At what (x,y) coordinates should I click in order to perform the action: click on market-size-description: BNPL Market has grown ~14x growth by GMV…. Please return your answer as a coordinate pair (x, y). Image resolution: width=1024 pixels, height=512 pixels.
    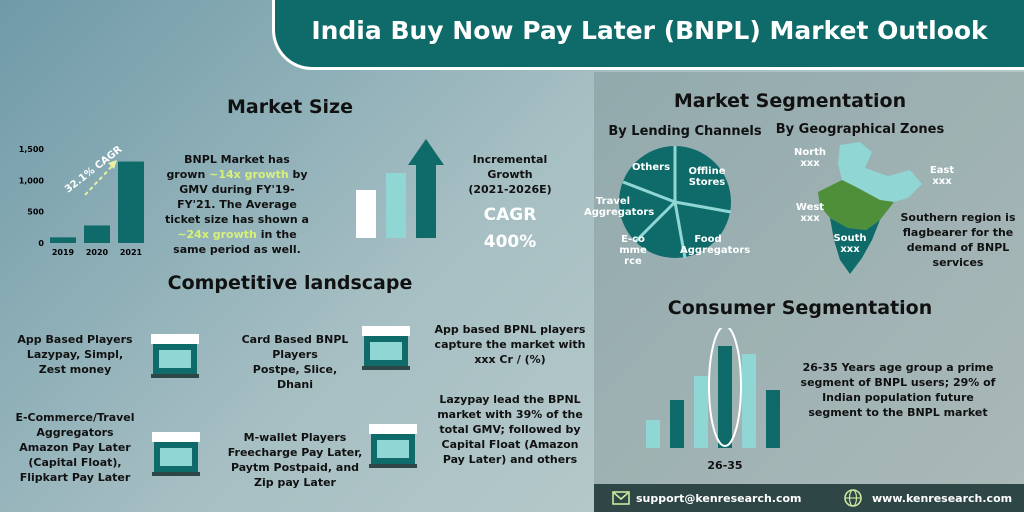
    Looking at the image, I should click on (237, 204).